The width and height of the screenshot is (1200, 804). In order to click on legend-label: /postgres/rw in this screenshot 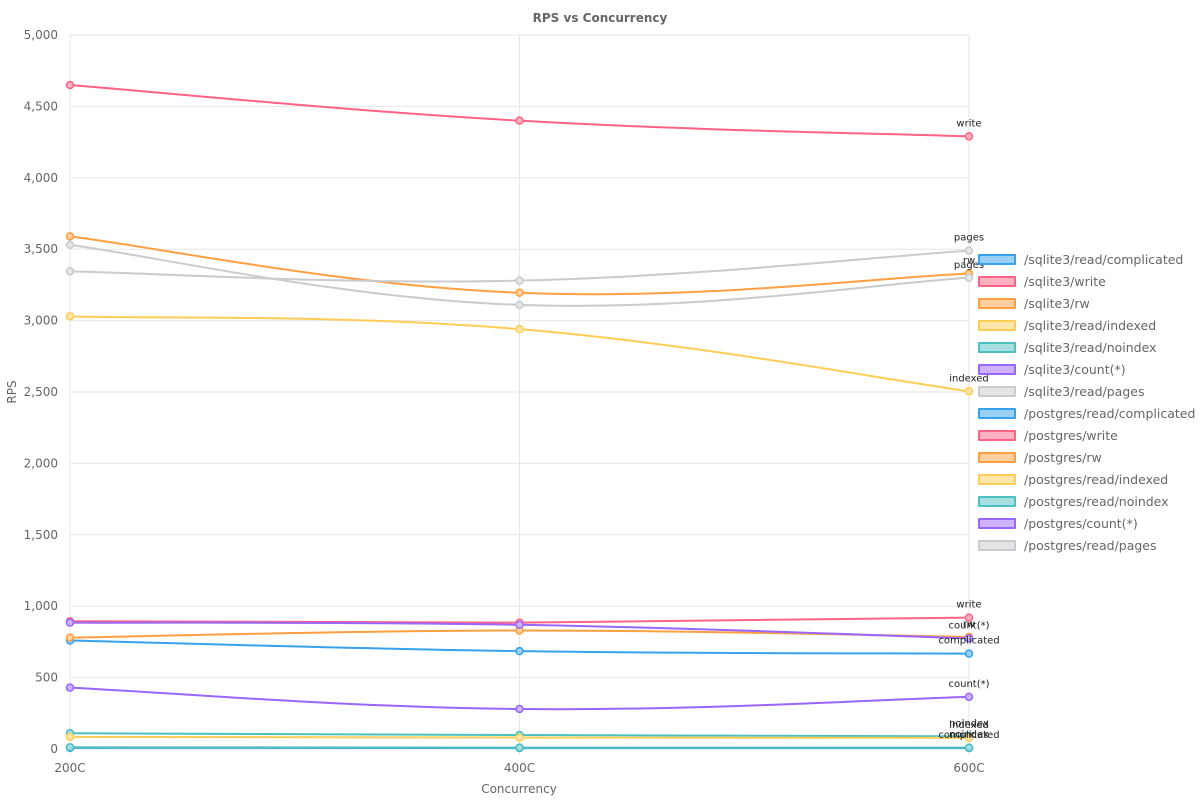, I will do `click(1063, 457)`.